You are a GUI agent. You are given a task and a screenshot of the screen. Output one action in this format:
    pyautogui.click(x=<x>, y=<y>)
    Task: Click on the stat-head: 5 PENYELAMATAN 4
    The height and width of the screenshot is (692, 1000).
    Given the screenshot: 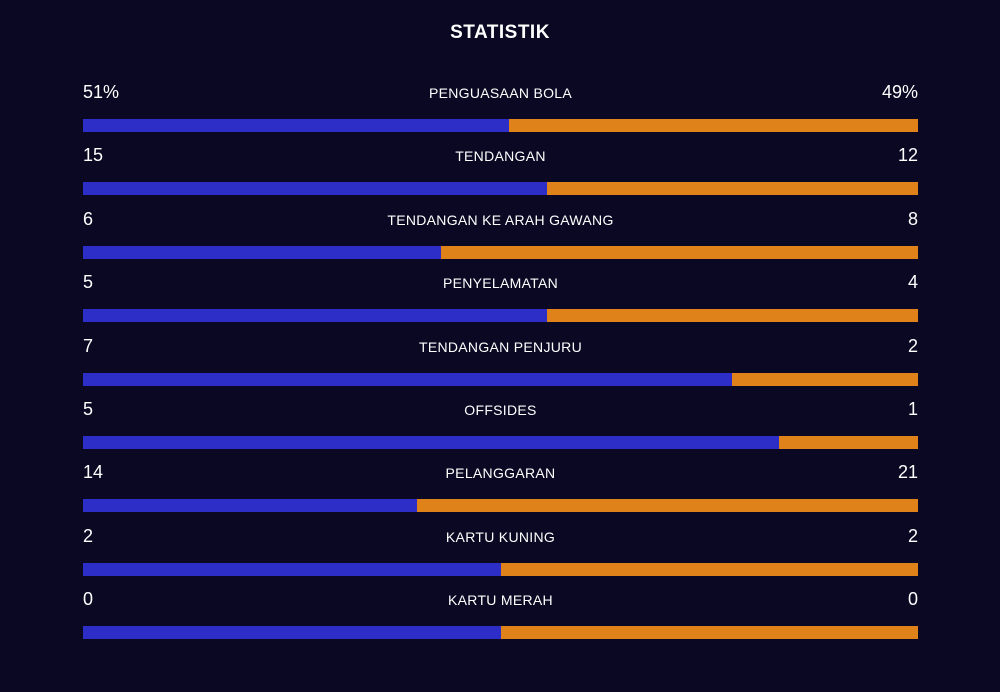 What is the action you would take?
    pyautogui.click(x=500, y=284)
    